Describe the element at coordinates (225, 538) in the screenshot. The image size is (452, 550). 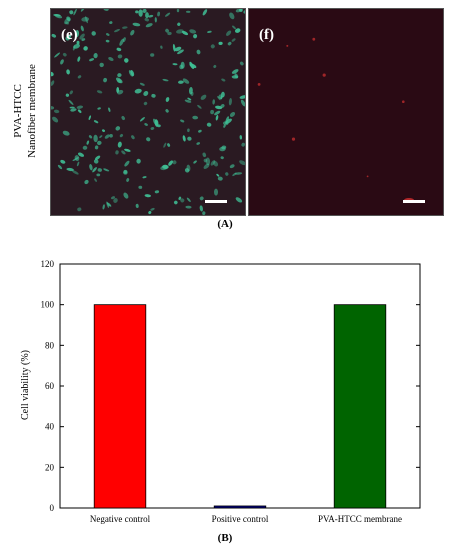
I see `figure-label-b: (B)` at that location.